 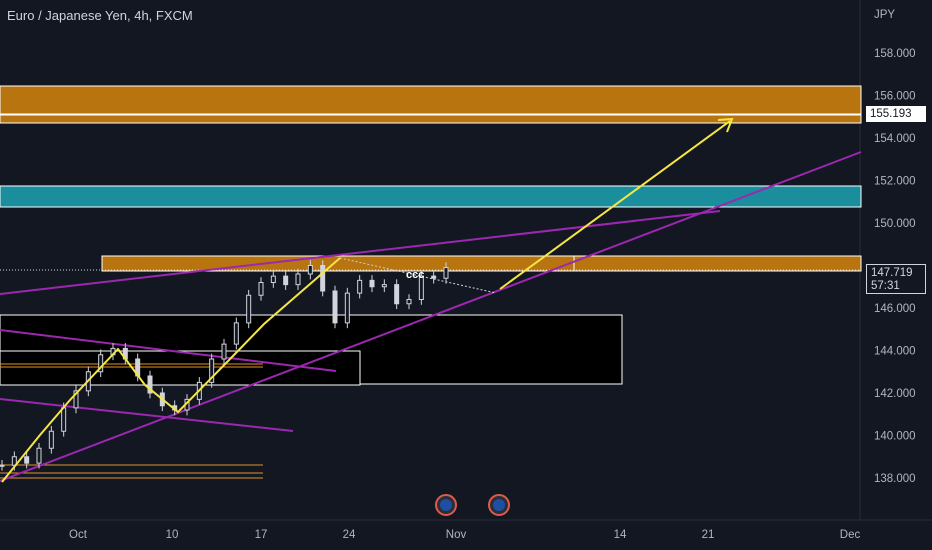 What do you see at coordinates (431, 119) in the screenshot?
I see `supply-zone-upper-band` at bounding box center [431, 119].